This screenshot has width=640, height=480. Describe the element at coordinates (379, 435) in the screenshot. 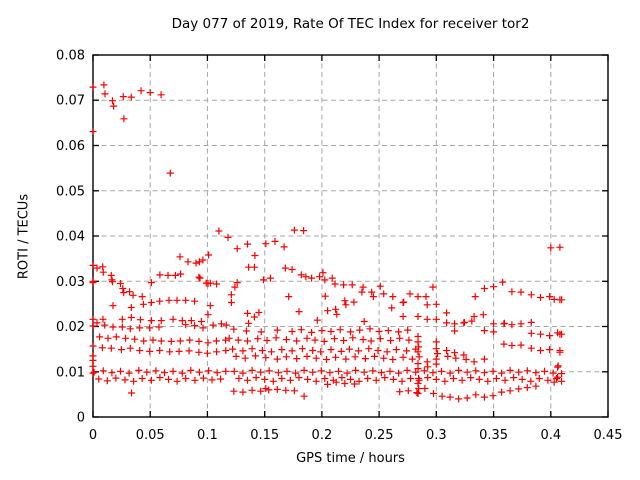

I see `x-tick-label: 0.25` at that location.